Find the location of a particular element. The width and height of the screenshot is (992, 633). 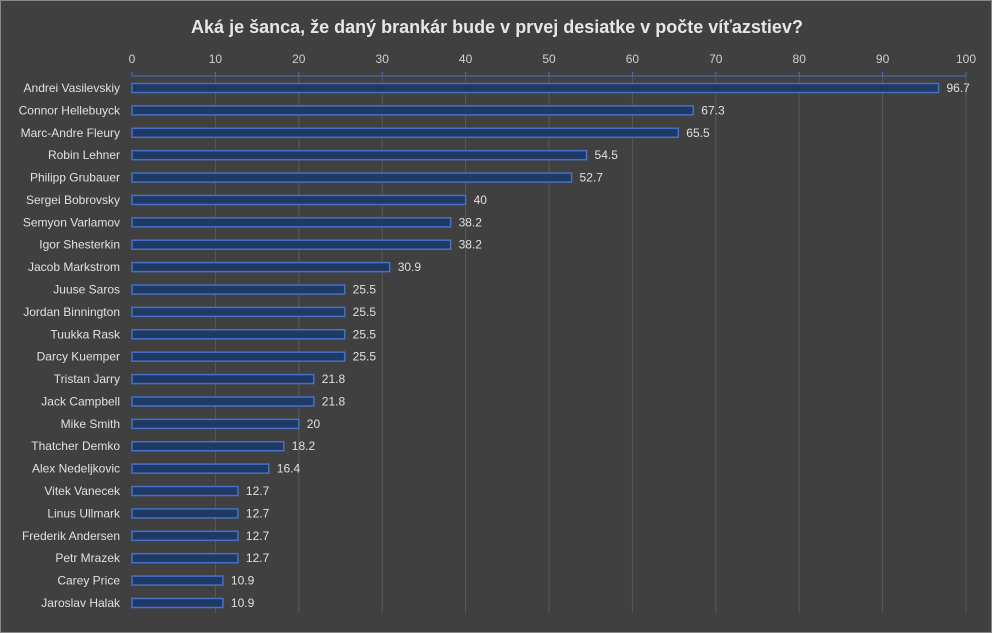

category-label: Philipp Grubauer is located at coordinates (75, 178).